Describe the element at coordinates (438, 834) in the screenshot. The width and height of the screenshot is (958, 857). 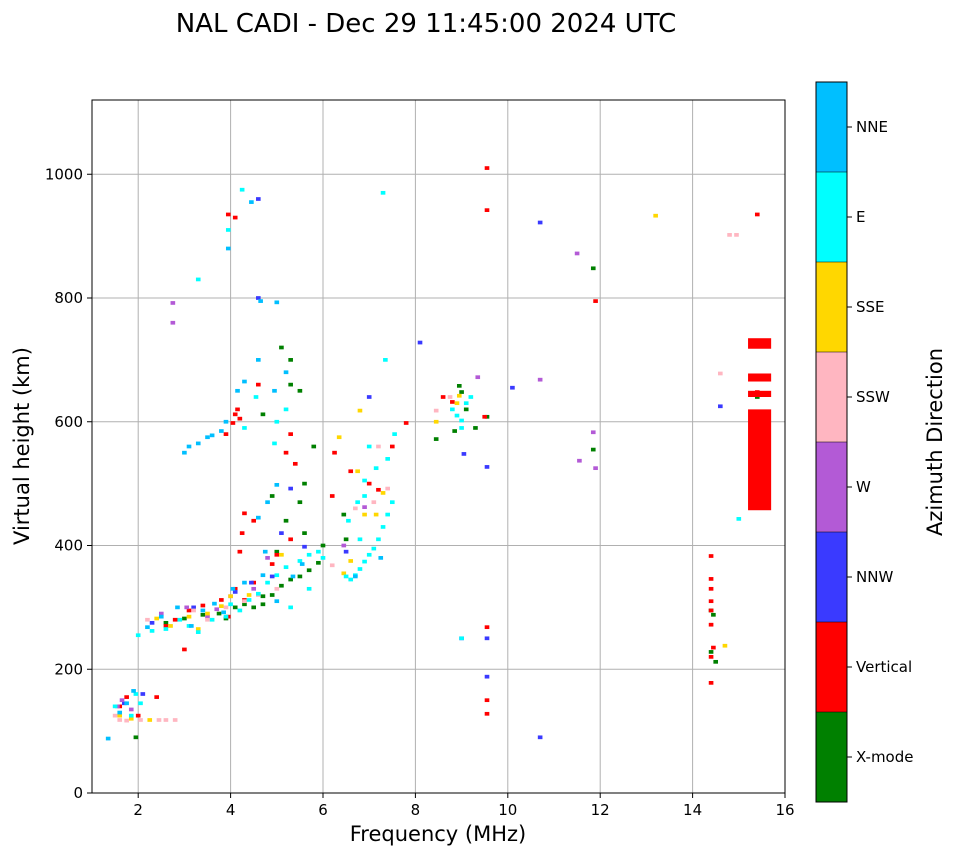
I see `x-axis-label: Frequency (MHz)` at that location.